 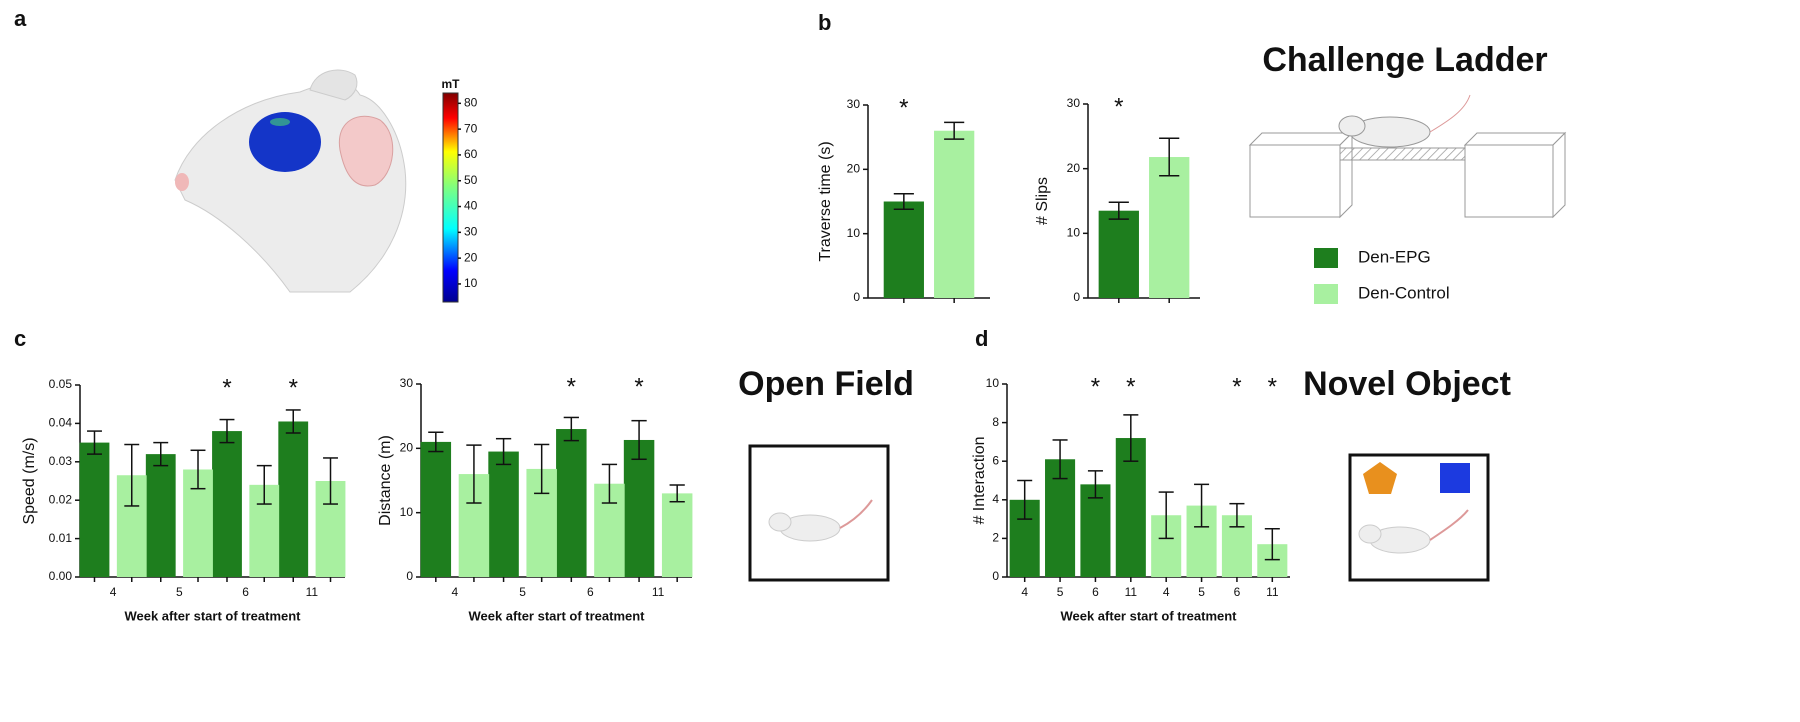 I want to click on panel-label: d, so click(x=981, y=338).